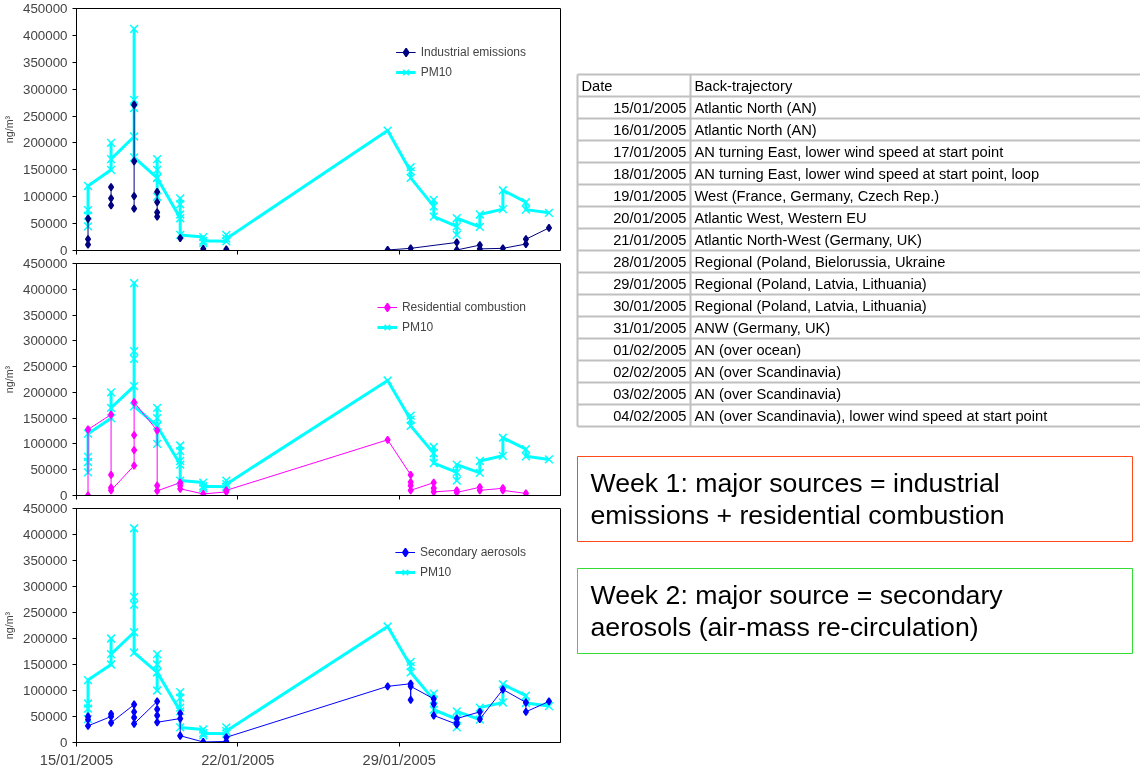 This screenshot has height=773, width=1140. I want to click on legend-label: Residential combustion, so click(463, 307).